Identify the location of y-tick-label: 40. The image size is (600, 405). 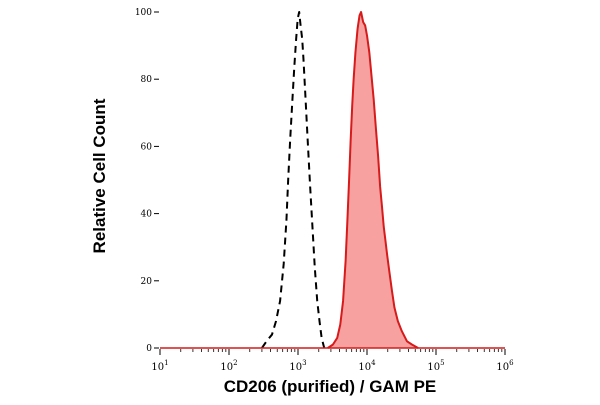
(147, 215).